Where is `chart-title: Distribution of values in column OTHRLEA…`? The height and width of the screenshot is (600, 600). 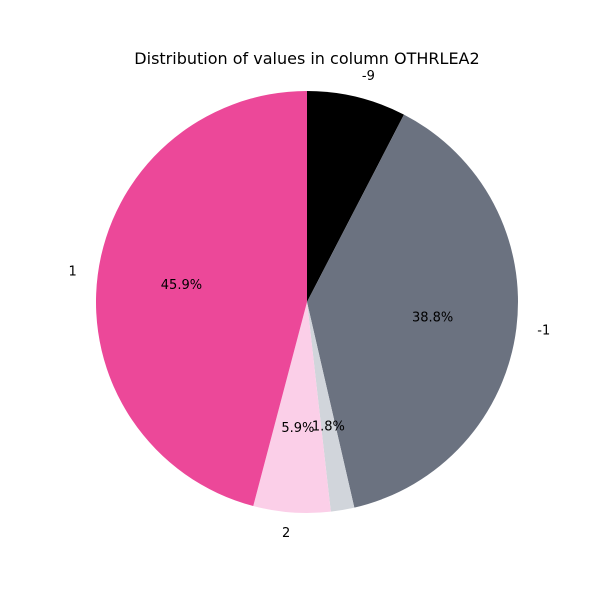
chart-title: Distribution of values in column OTHRLEA… is located at coordinates (306, 58).